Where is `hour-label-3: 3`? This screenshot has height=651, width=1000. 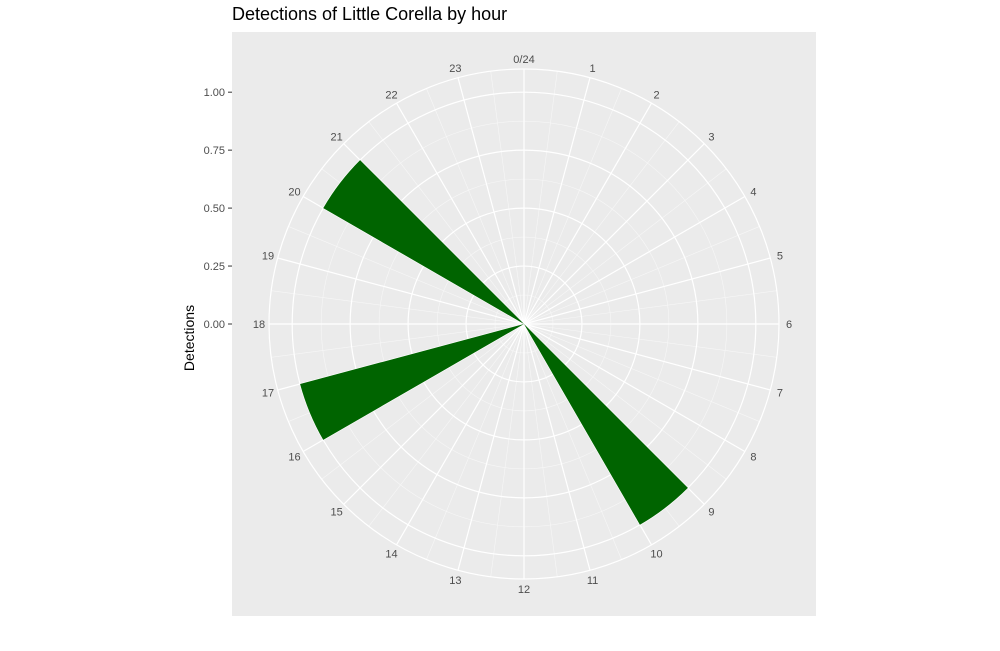 hour-label-3: 3 is located at coordinates (711, 138).